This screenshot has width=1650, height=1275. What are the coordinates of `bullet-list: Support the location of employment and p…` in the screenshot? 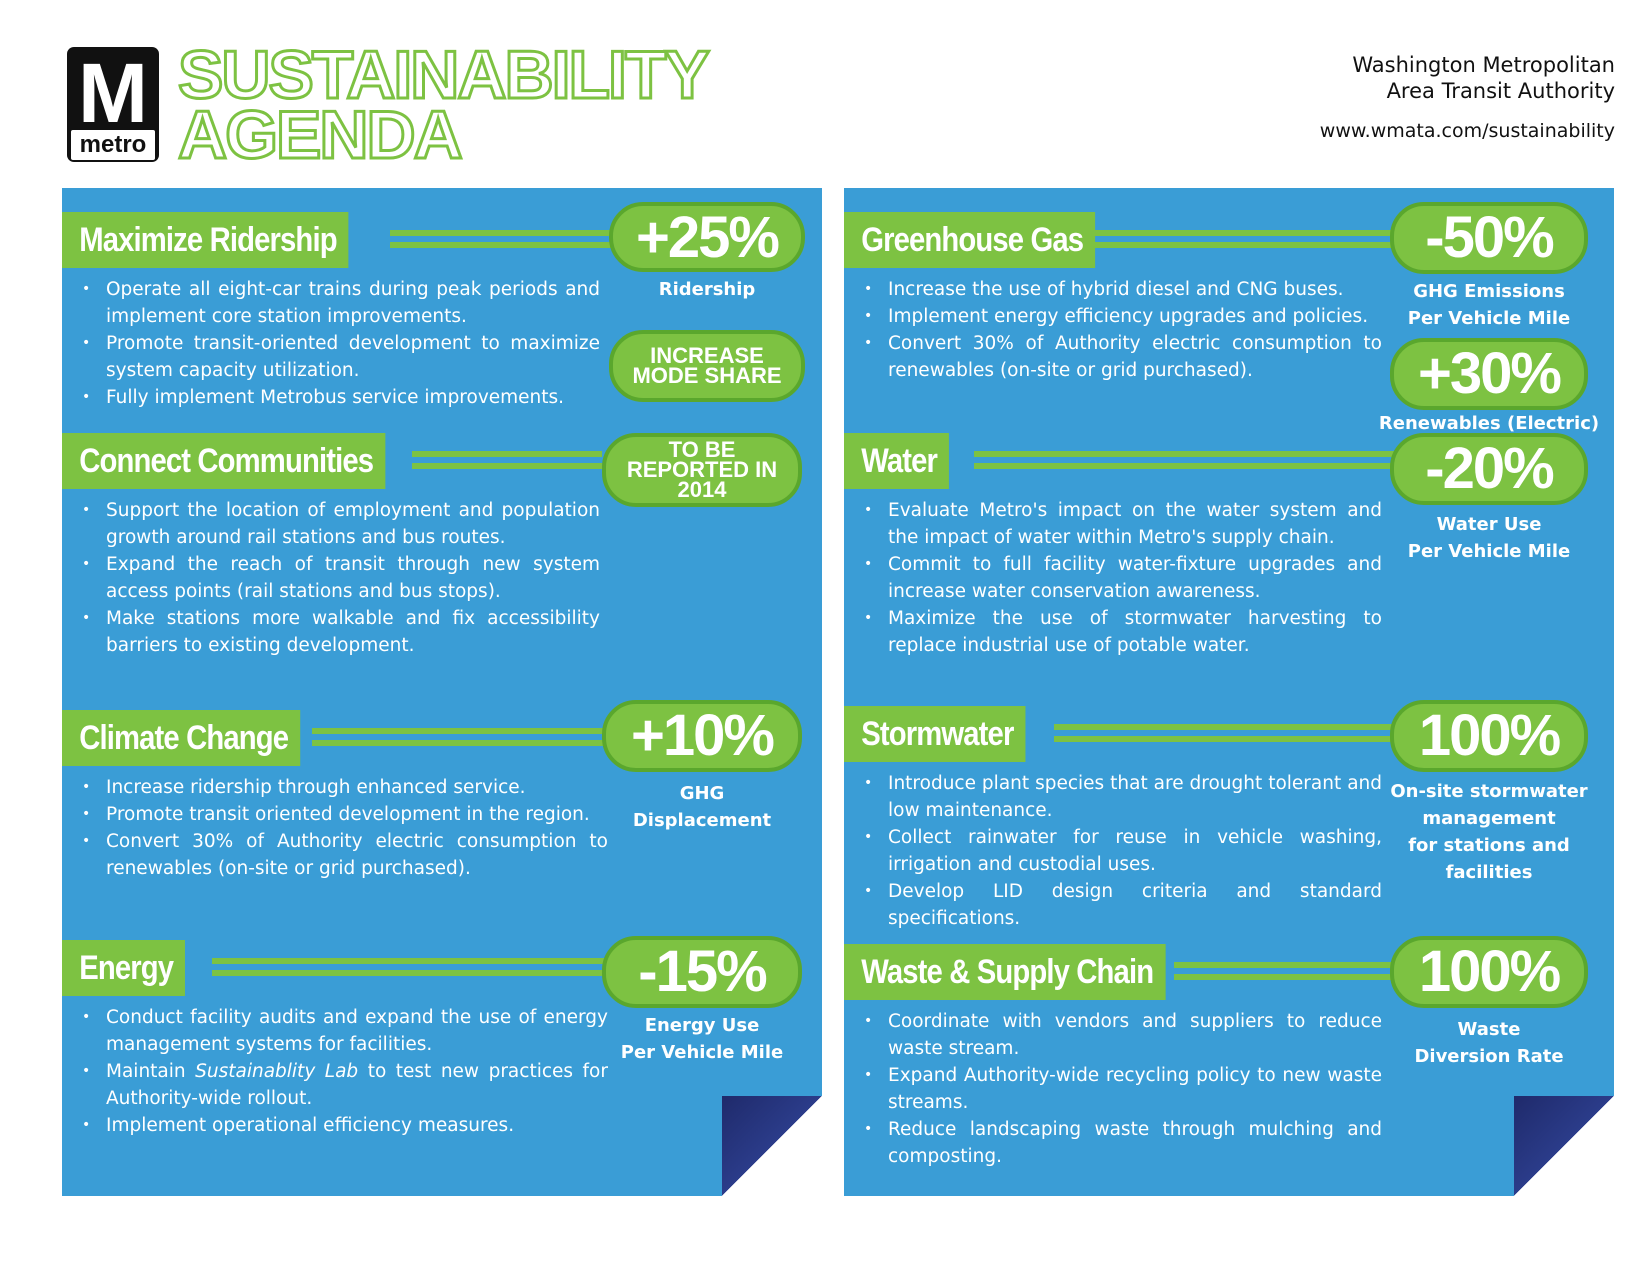 It's located at (340, 578).